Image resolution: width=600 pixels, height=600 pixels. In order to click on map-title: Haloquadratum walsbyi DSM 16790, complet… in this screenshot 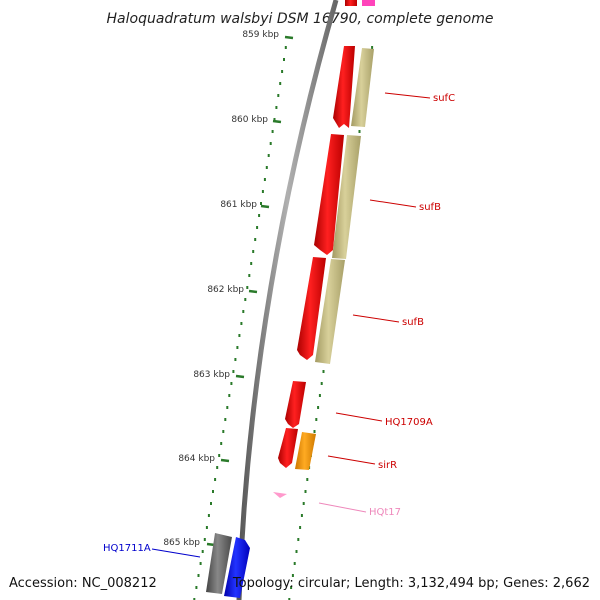, I will do `click(300, 19)`.